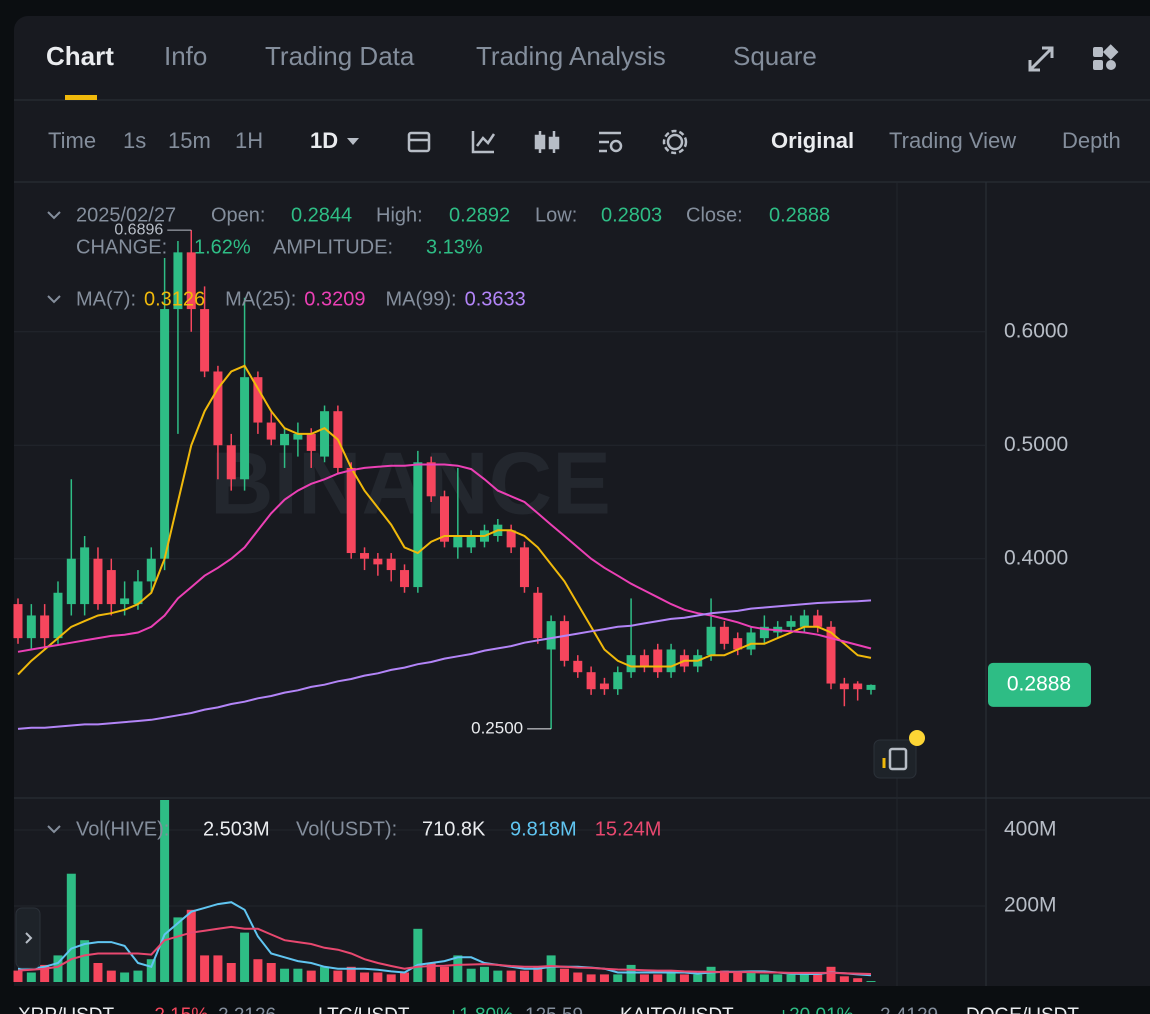 This screenshot has width=1150, height=1014. Describe the element at coordinates (1022, 1009) in the screenshot. I see `ticker-pair: DOGE/USDT` at that location.